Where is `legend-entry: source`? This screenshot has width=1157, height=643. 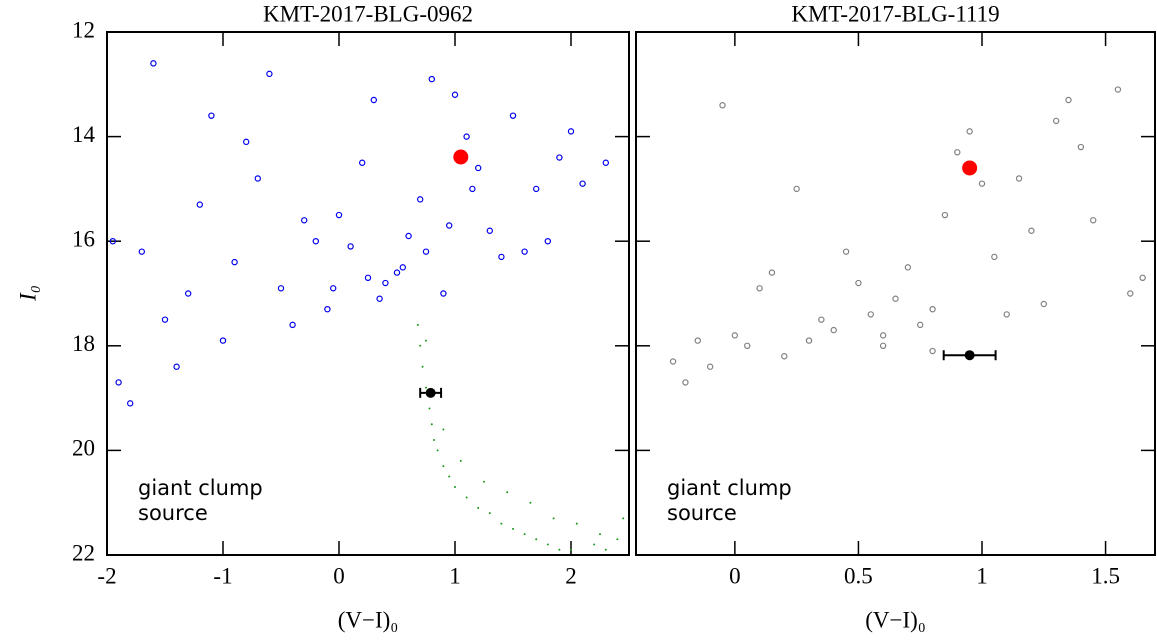
legend-entry: source is located at coordinates (702, 513).